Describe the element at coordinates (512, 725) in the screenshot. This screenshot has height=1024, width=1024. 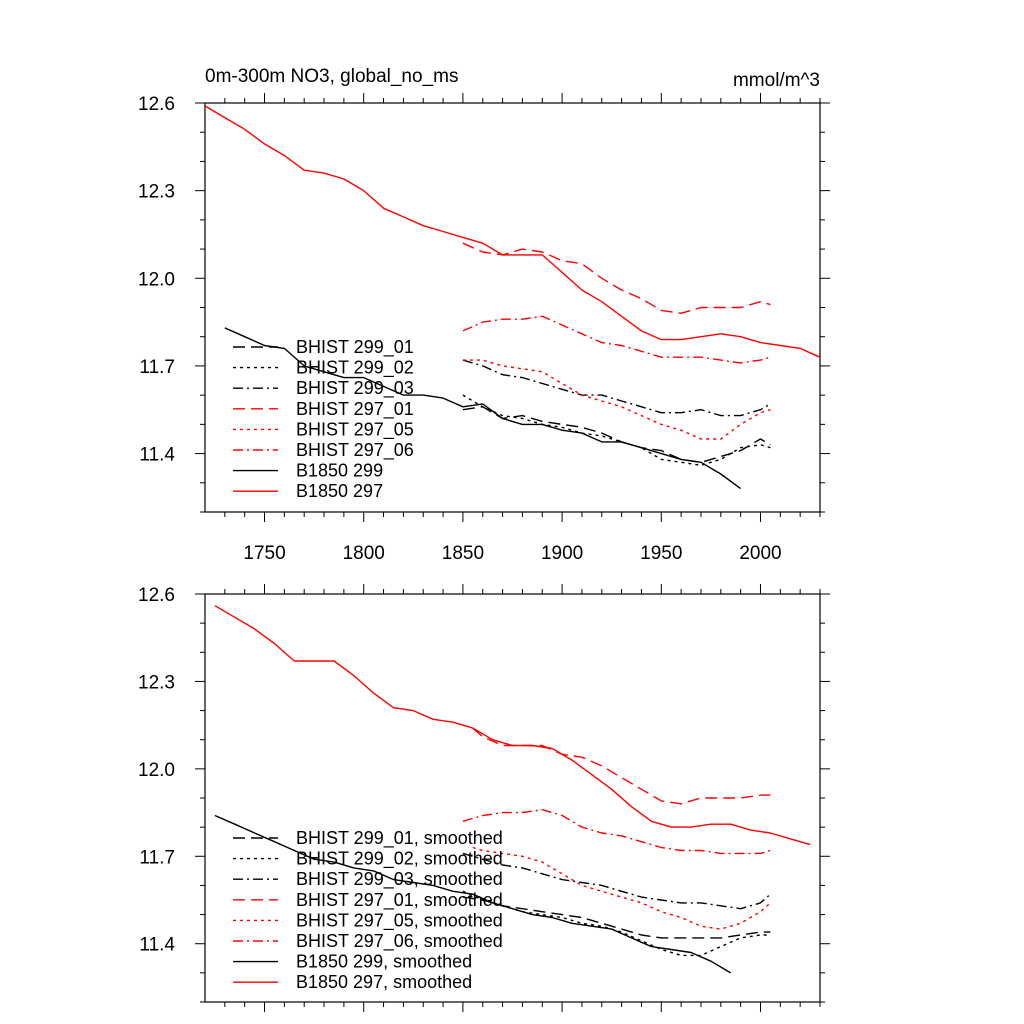
I see `series-b1850-297-smoothed` at that location.